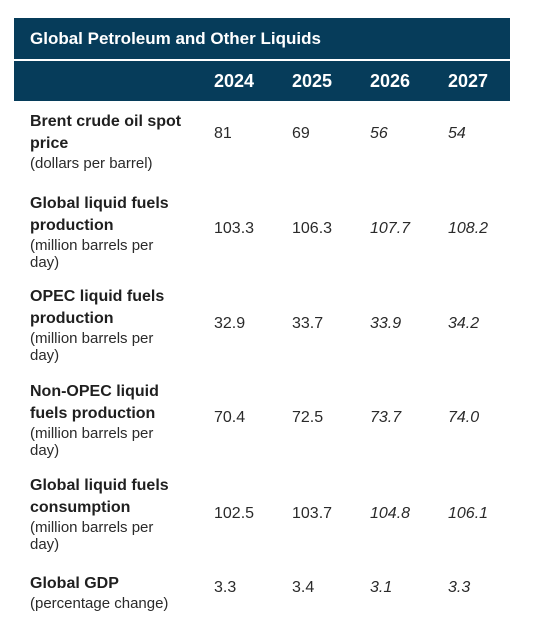 Image resolution: width=537 pixels, height=631 pixels. What do you see at coordinates (390, 513) in the screenshot?
I see `value-2026: 104.8` at bounding box center [390, 513].